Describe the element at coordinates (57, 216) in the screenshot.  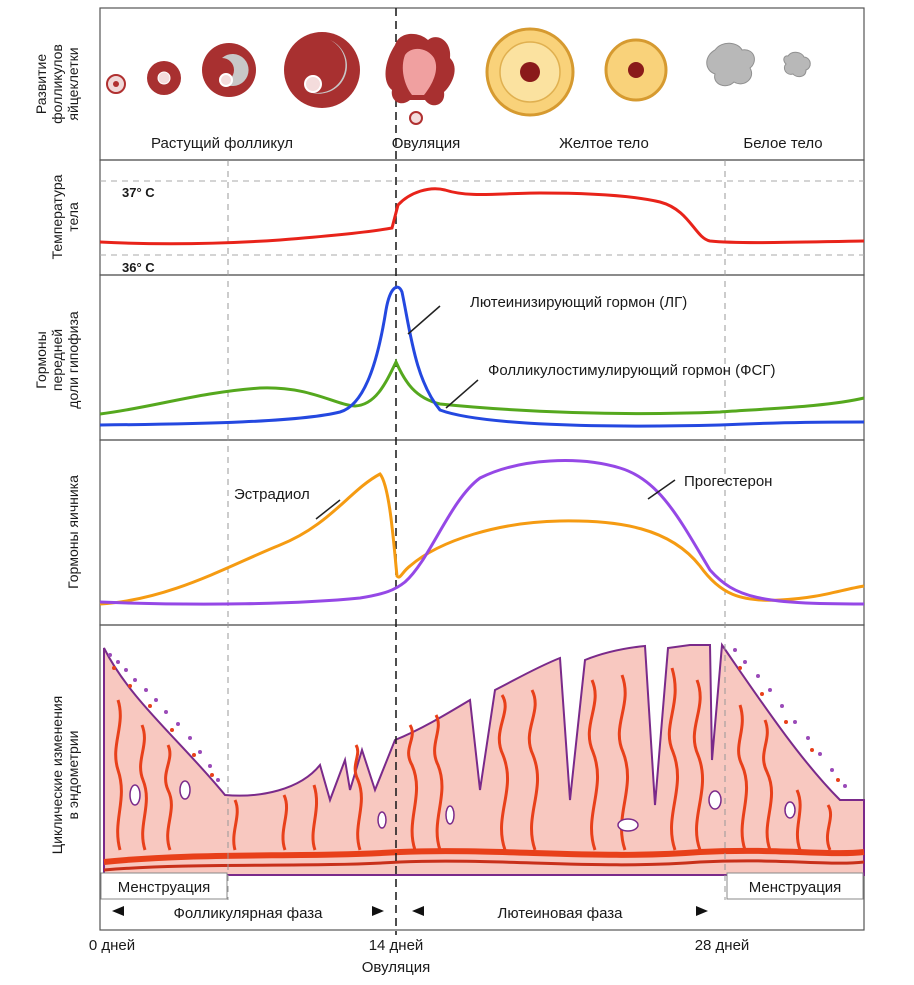
I see `temperature-ylabel-line1: Температура` at that location.